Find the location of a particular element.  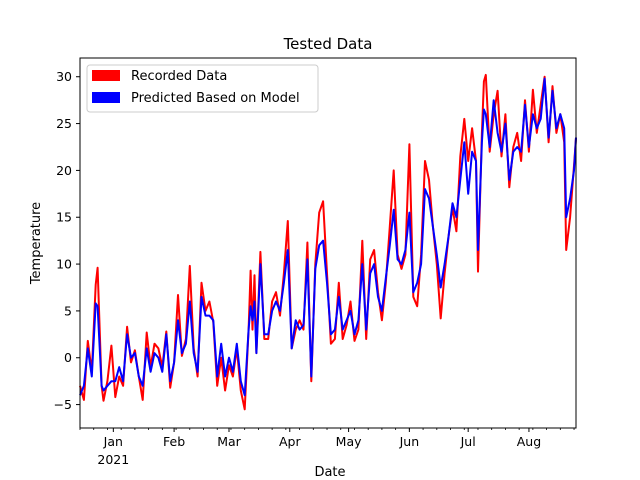

y-axis: −5 0 5 10 15 20 25 30 is located at coordinates (67, 240).